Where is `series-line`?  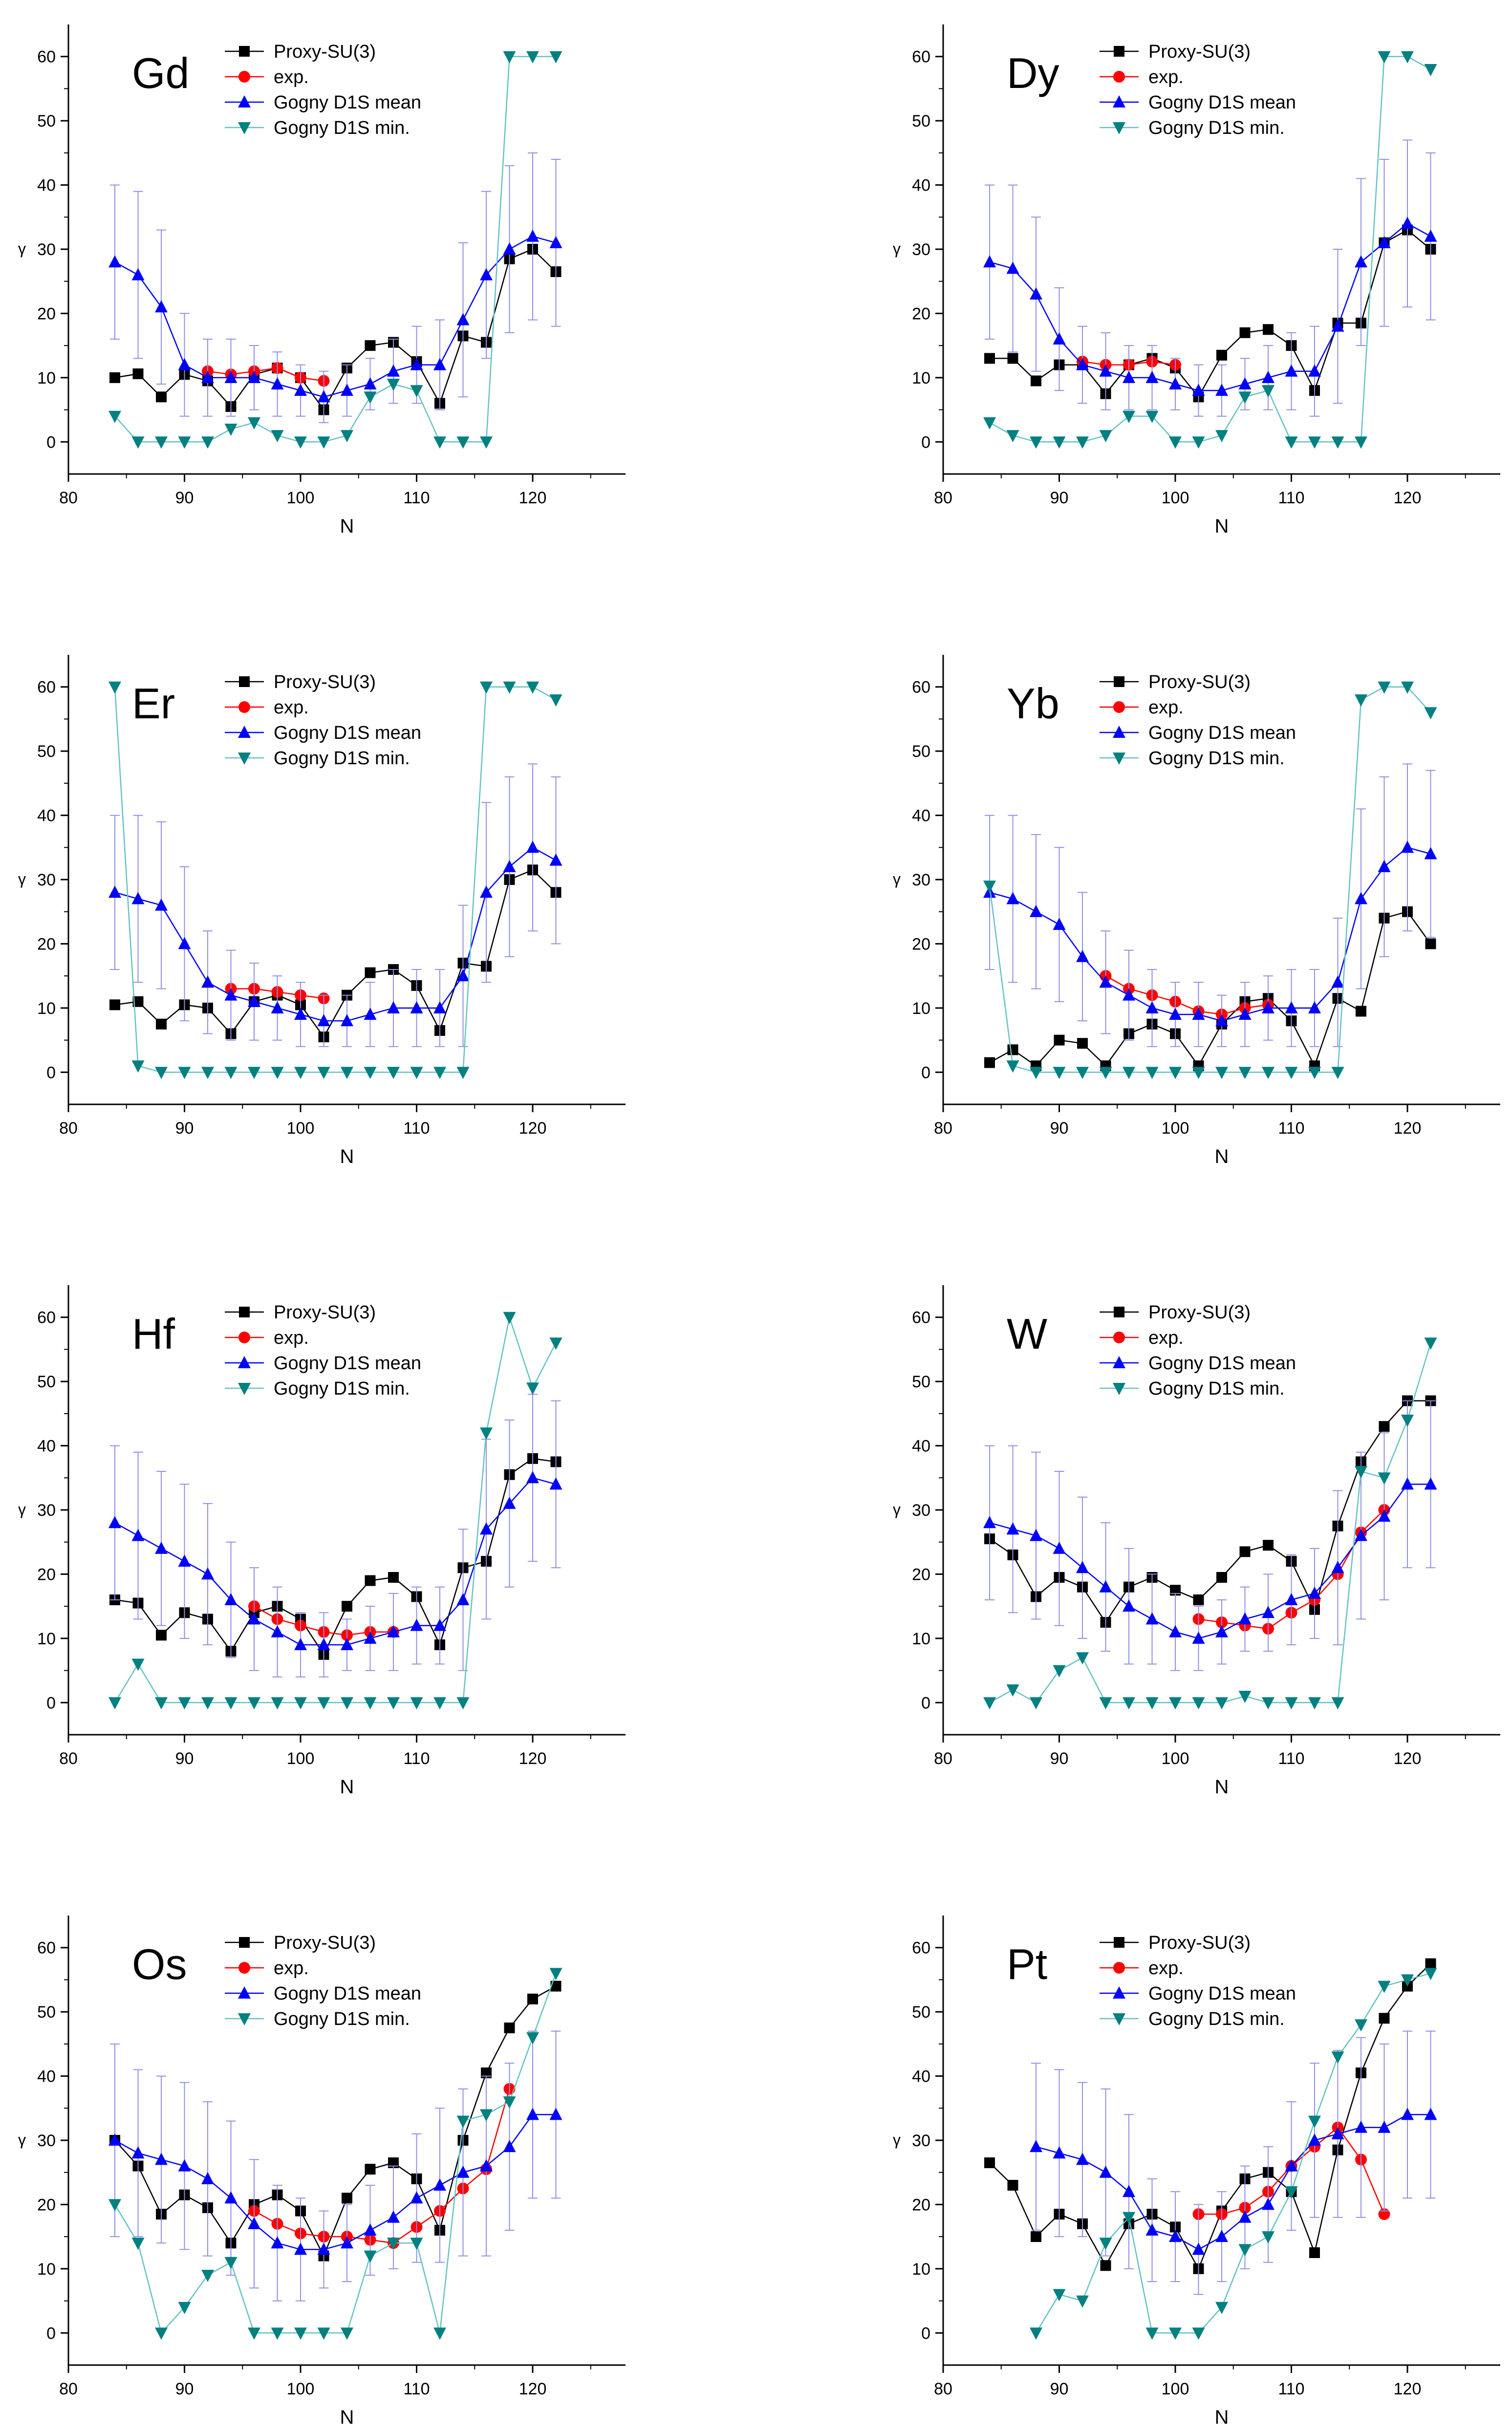
series-line is located at coordinates (1210, 249).